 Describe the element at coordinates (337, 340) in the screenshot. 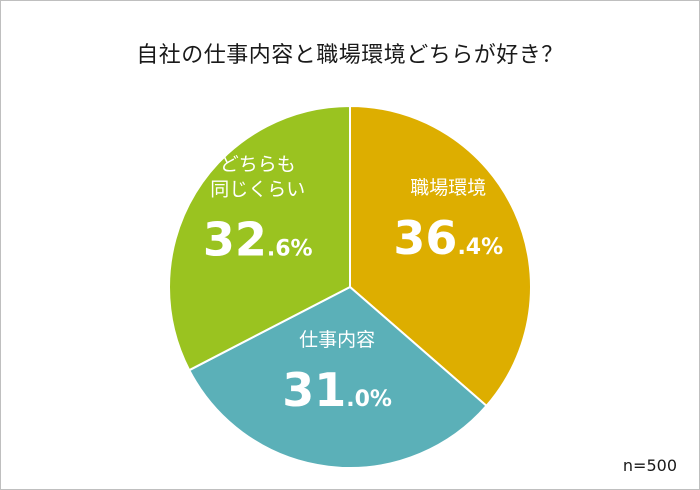

I see `slice-label-1: 仕事内容` at that location.